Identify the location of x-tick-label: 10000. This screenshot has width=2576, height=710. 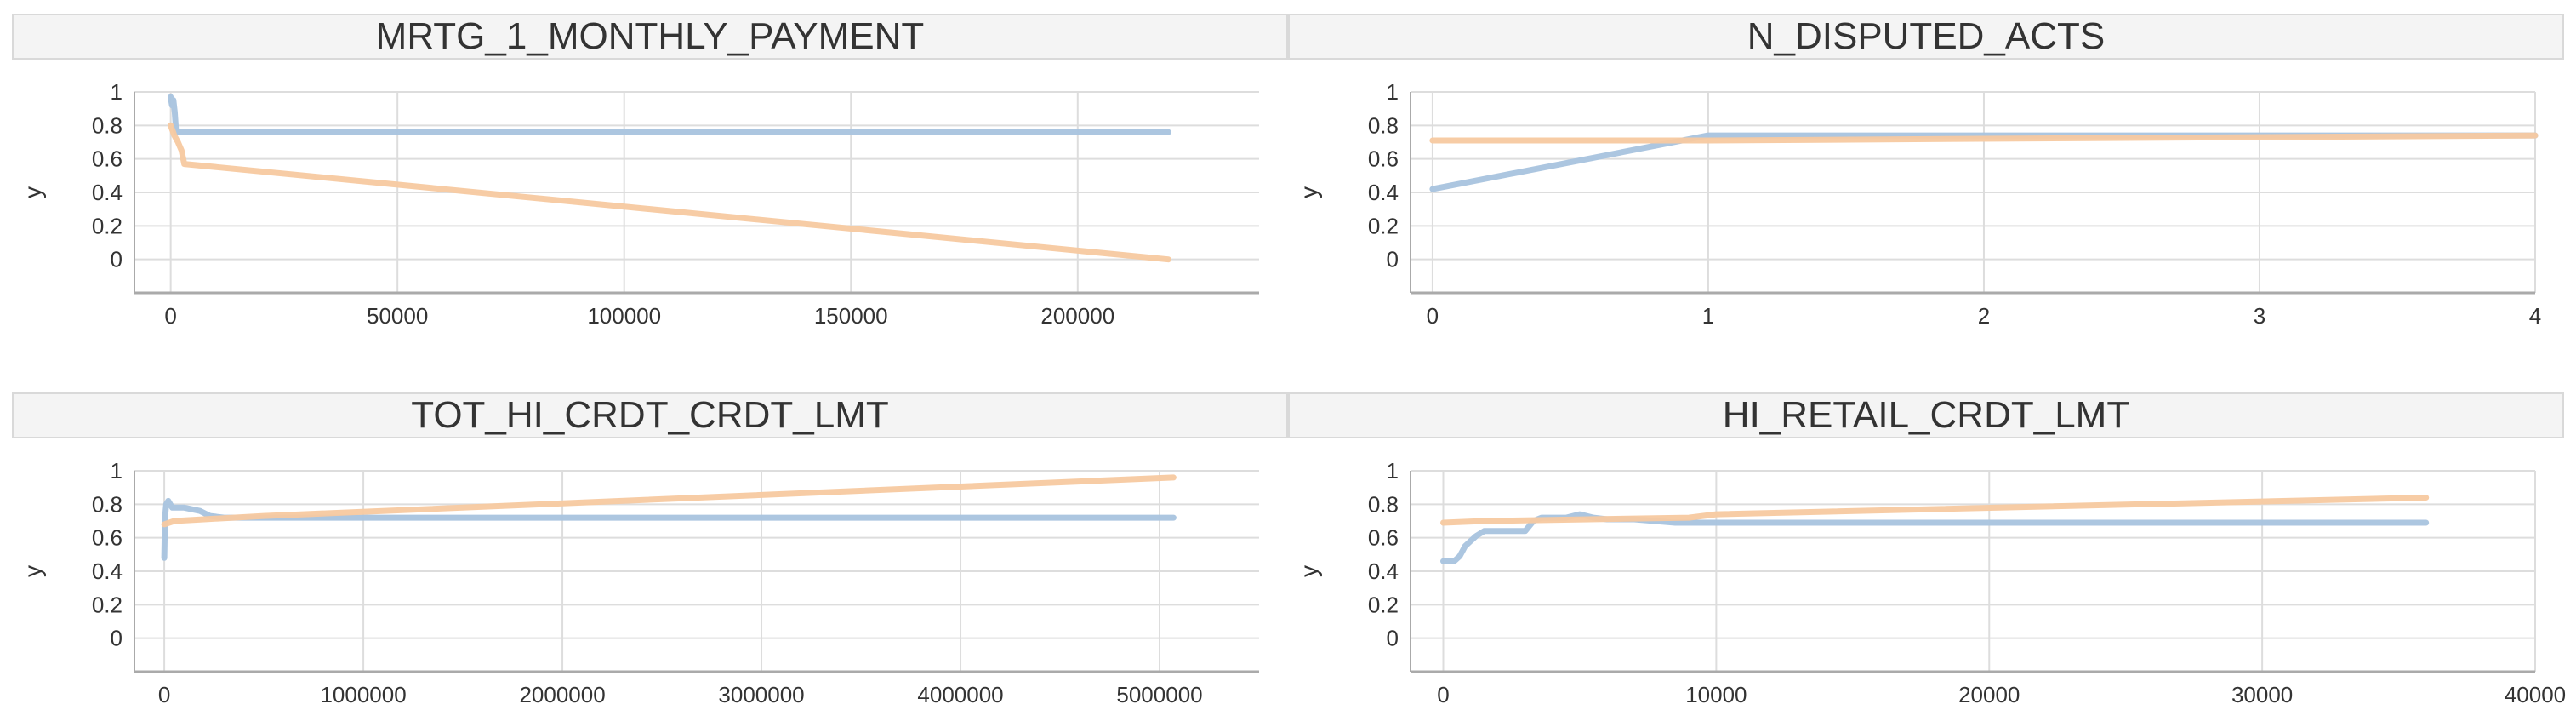
(1716, 695).